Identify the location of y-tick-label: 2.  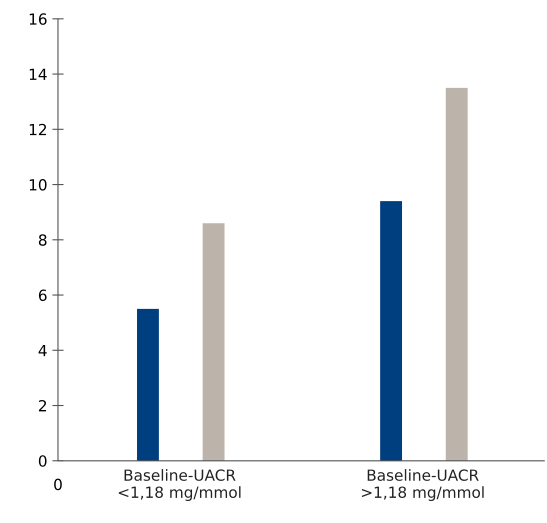
(42, 406).